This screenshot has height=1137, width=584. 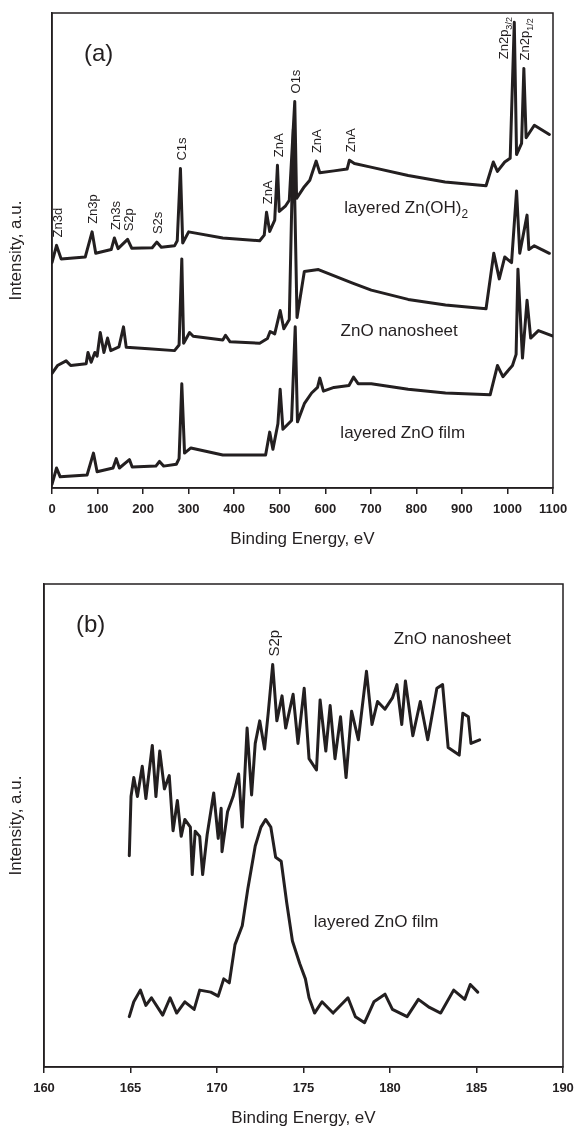 What do you see at coordinates (563, 1088) in the screenshot?
I see `x-tick-label: 190` at bounding box center [563, 1088].